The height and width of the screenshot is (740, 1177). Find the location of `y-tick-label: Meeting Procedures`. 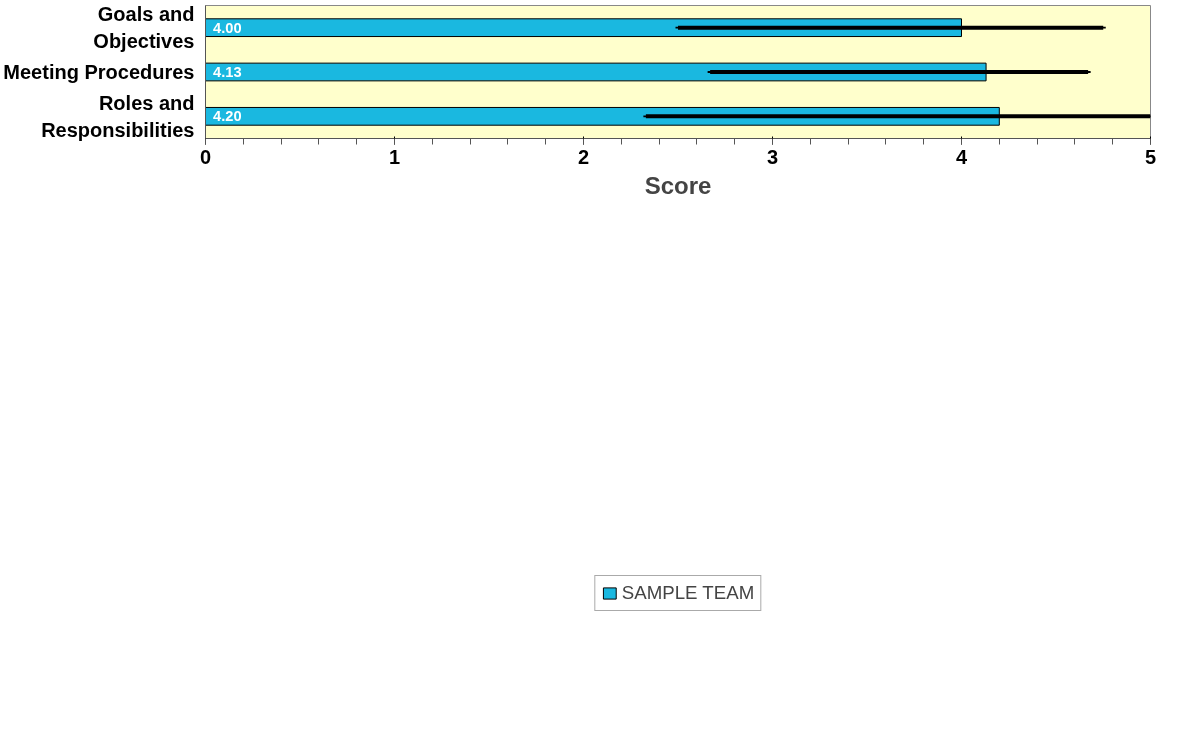

y-tick-label: Meeting Procedures is located at coordinates (99, 72).